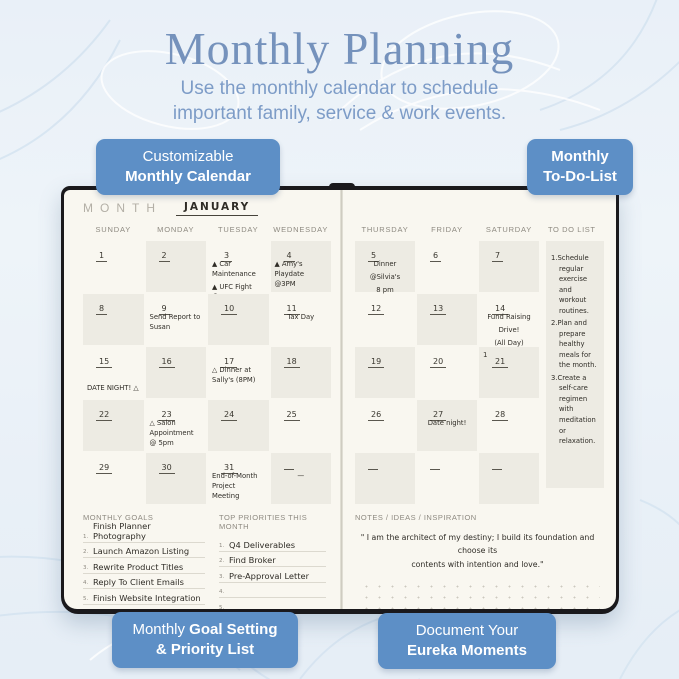 This screenshot has height=679, width=679. I want to click on date-number: 13, so click(438, 309).